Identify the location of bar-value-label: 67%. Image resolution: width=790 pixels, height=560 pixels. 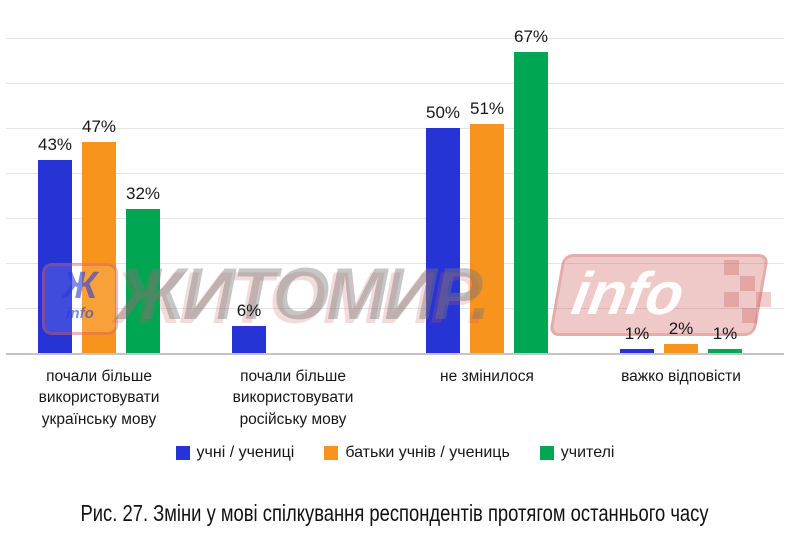
(531, 36).